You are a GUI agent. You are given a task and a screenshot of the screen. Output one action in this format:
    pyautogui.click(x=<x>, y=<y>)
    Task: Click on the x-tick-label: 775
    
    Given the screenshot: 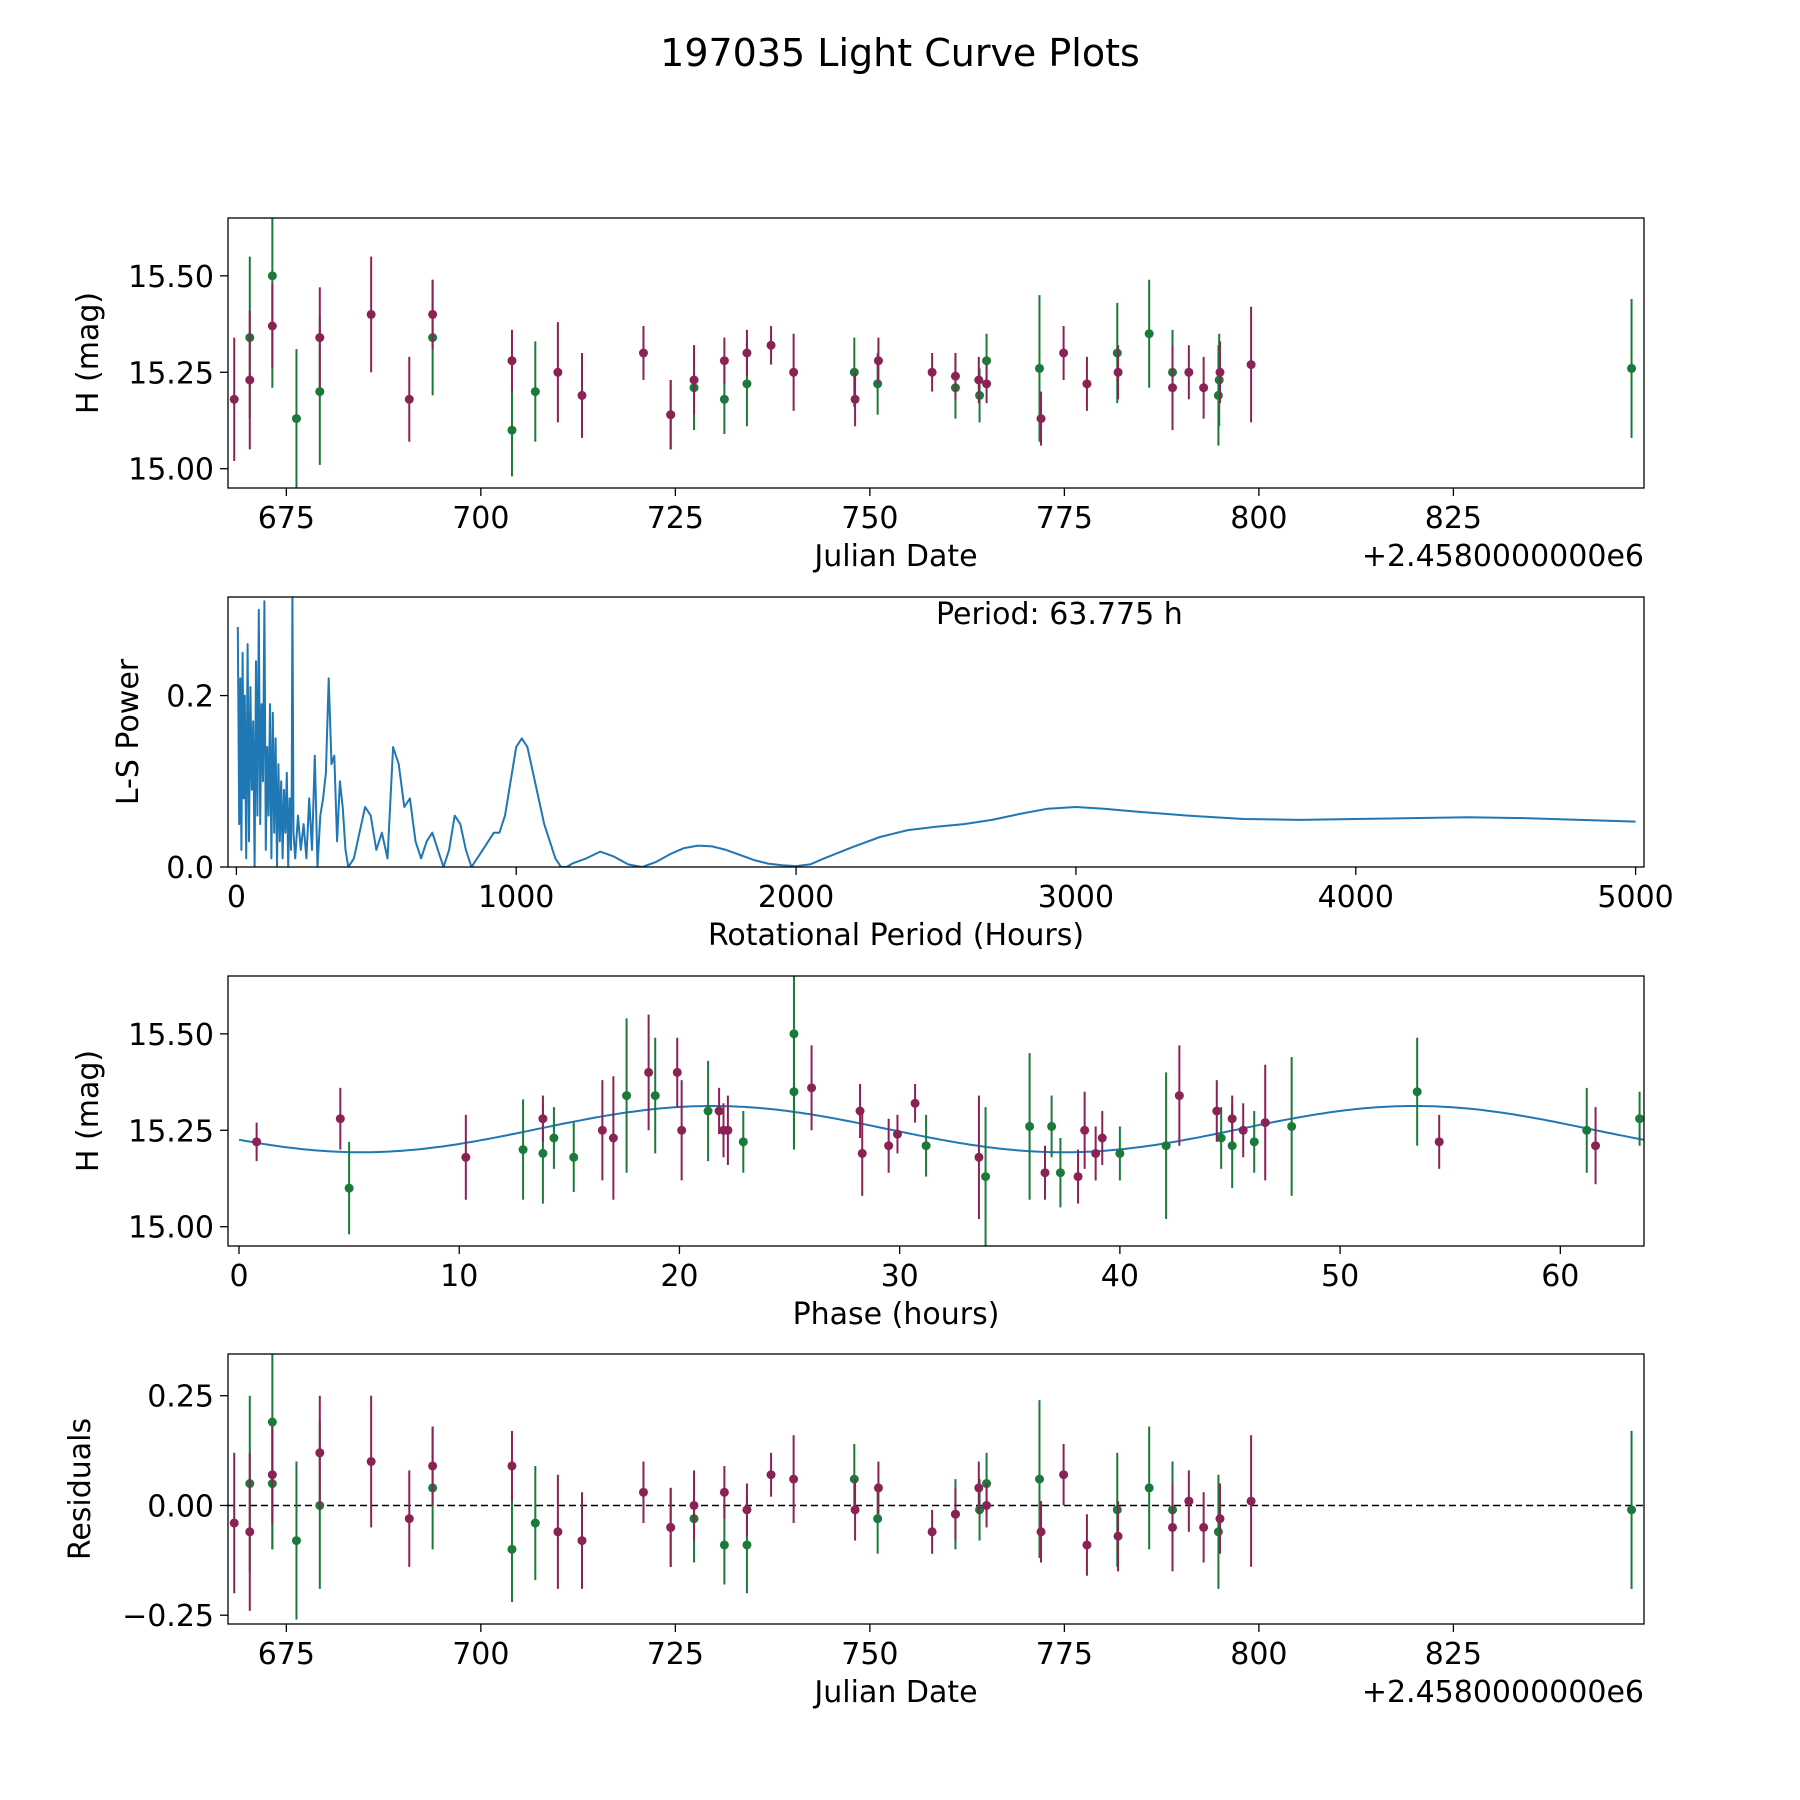 What is the action you would take?
    pyautogui.click(x=1064, y=1654)
    